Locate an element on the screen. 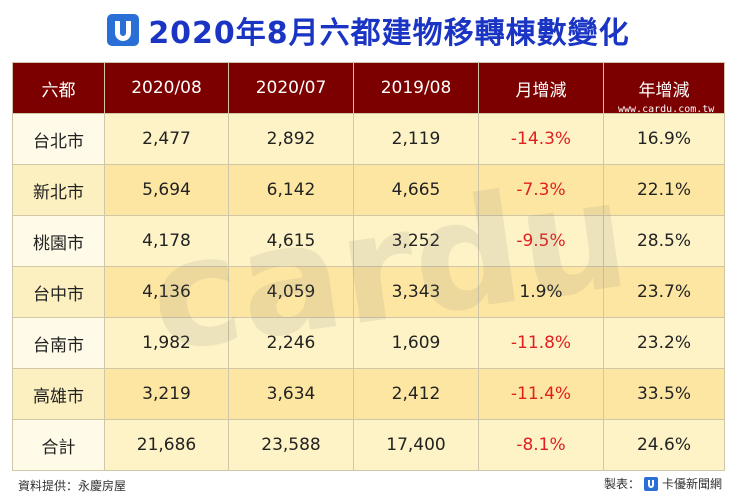 The width and height of the screenshot is (736, 503). watermark-url: www.cardu.com.tw is located at coordinates (666, 109).